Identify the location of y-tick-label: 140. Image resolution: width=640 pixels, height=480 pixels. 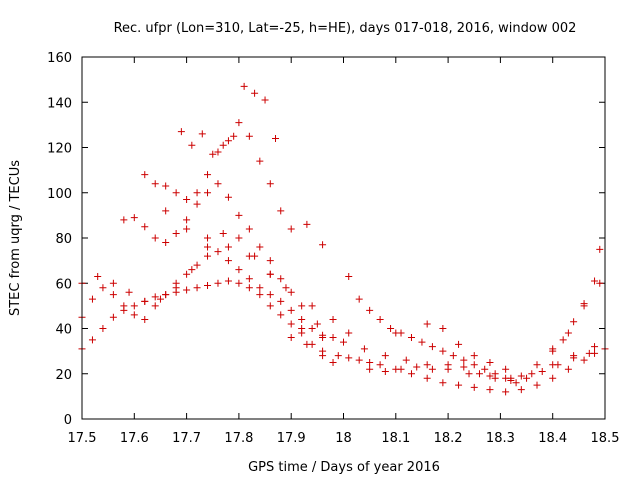
(59, 103).